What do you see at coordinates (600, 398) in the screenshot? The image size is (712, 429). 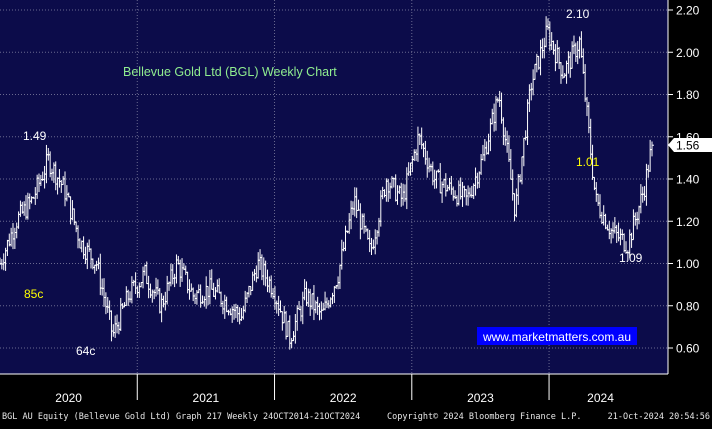 I see `x-tick-label: 2024` at bounding box center [600, 398].